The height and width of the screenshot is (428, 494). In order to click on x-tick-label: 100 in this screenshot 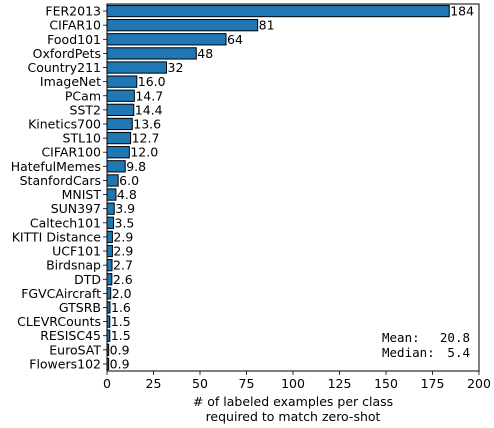, I will do `click(293, 383)`.